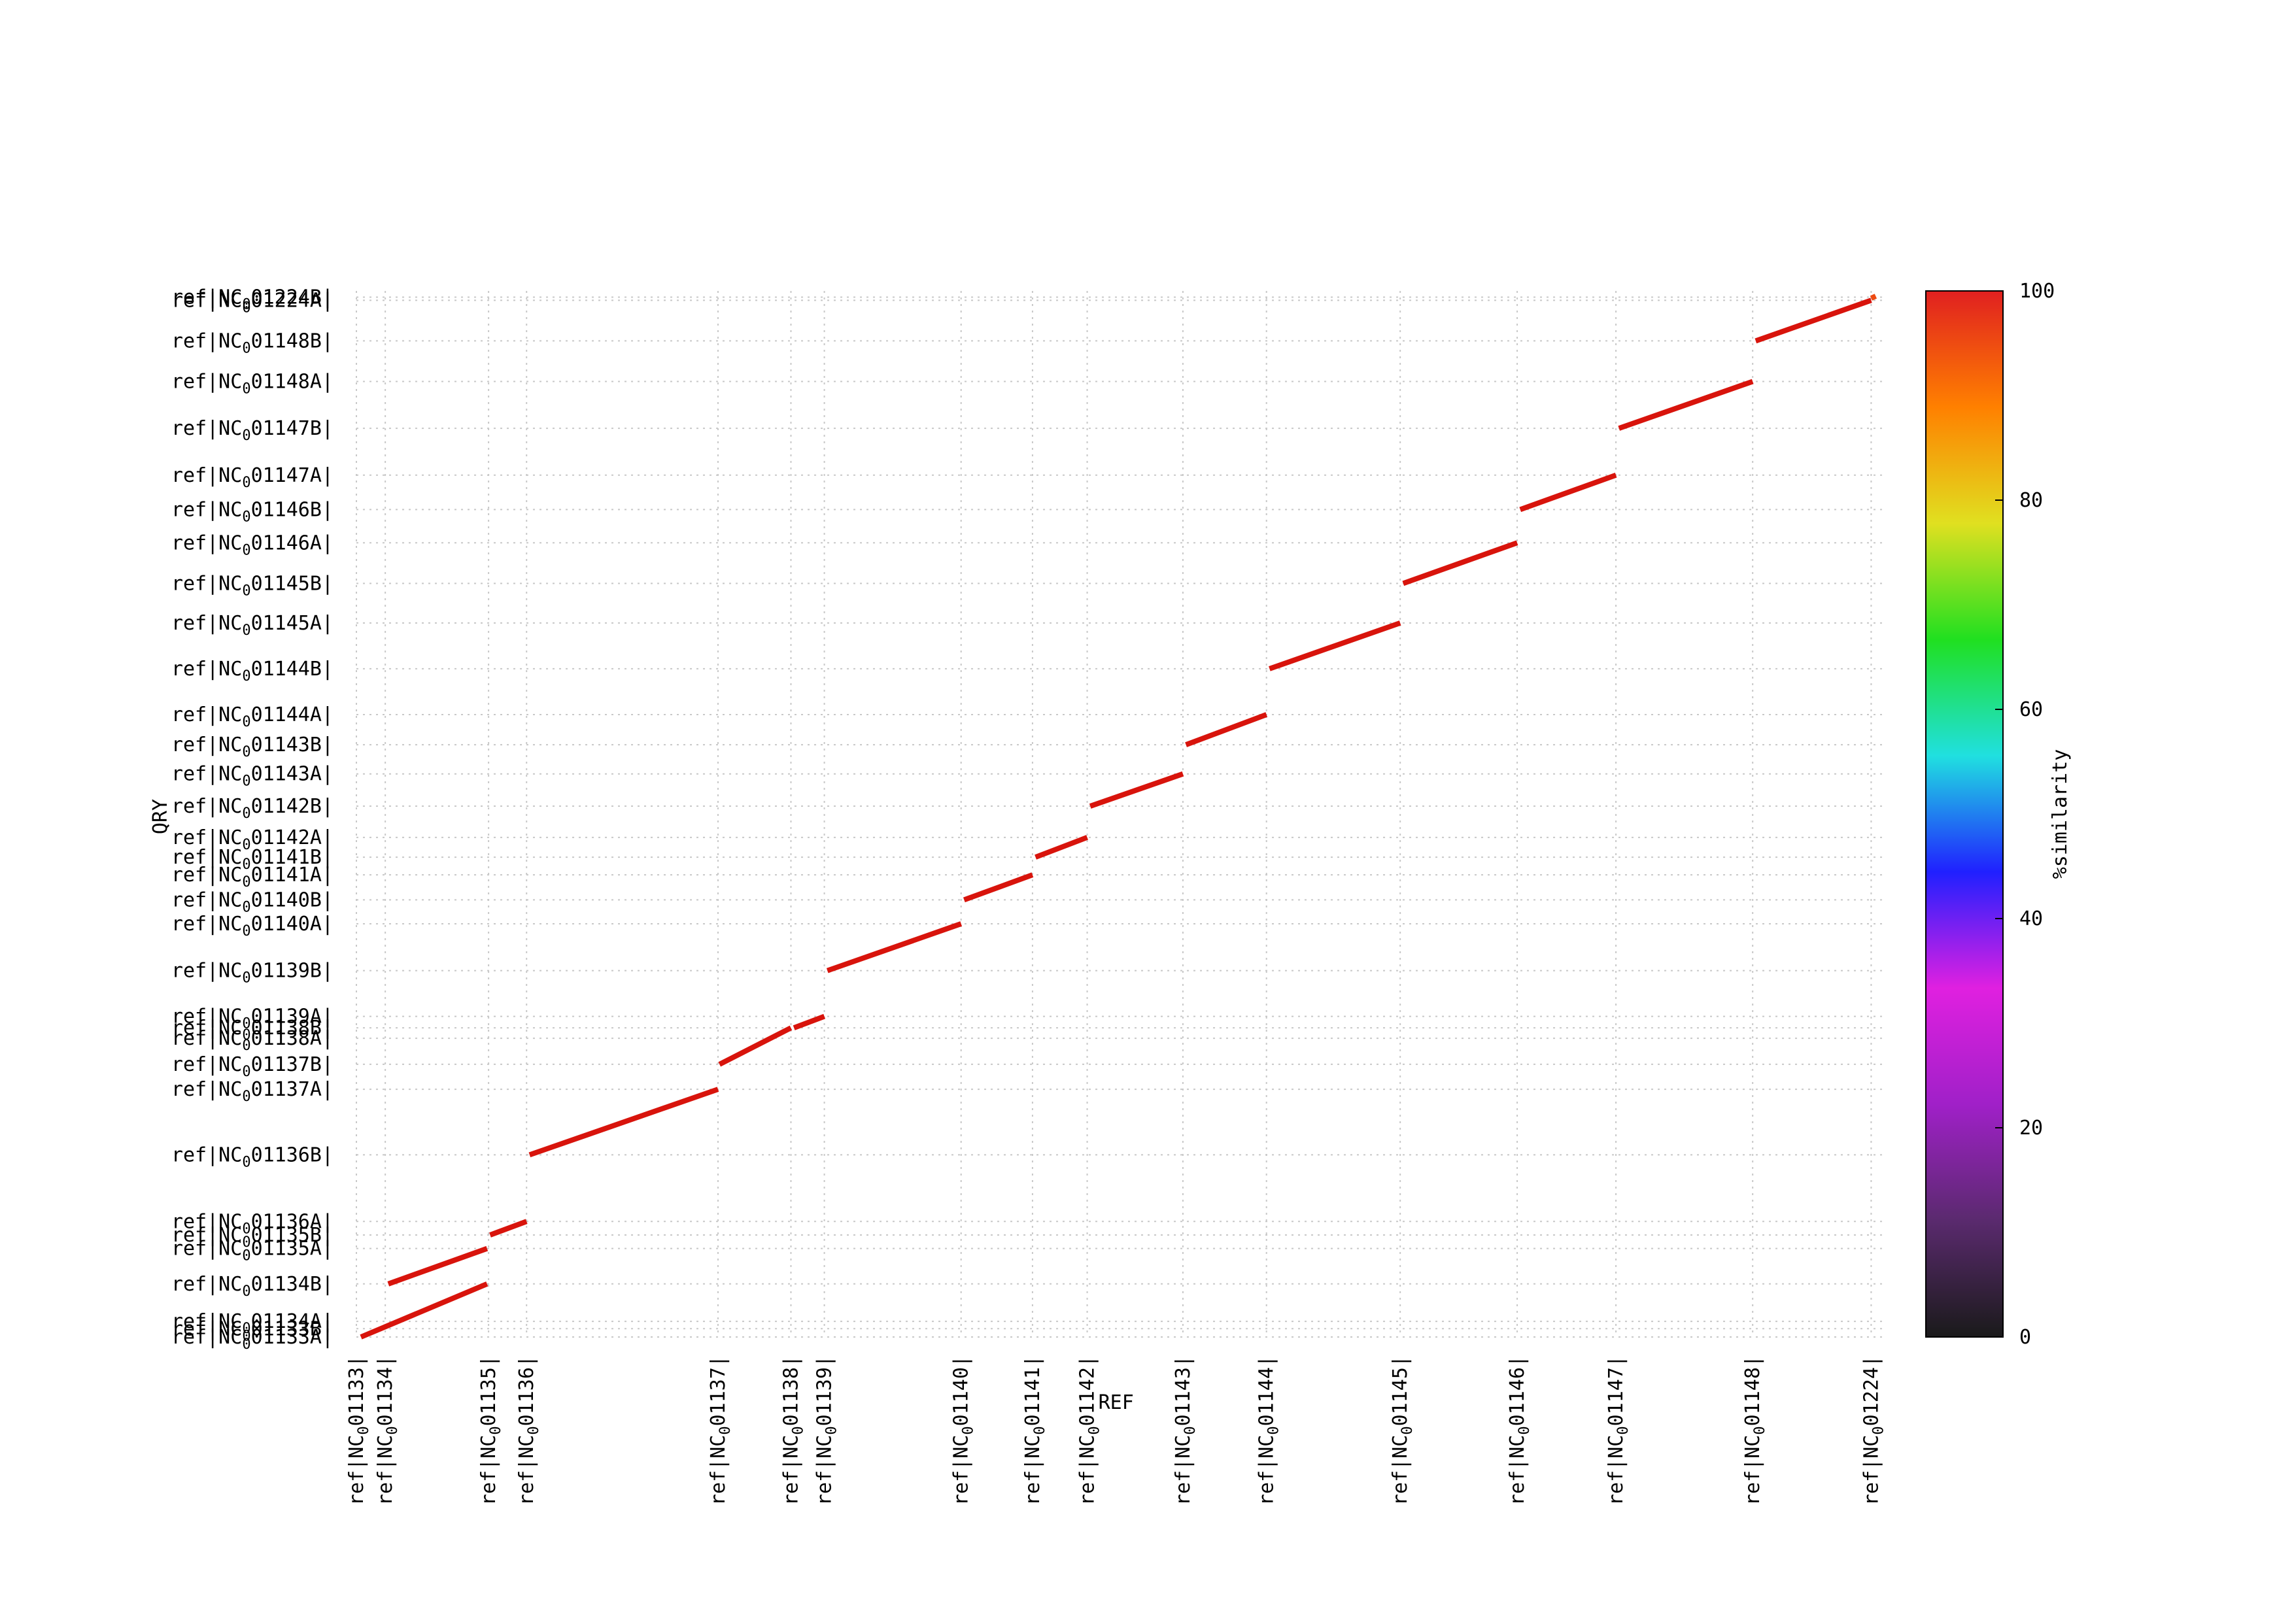 The width and height of the screenshot is (2294, 1624). What do you see at coordinates (2025, 814) in the screenshot?
I see `colorbar-ticks: 0 20 40 60 80 100` at bounding box center [2025, 814].